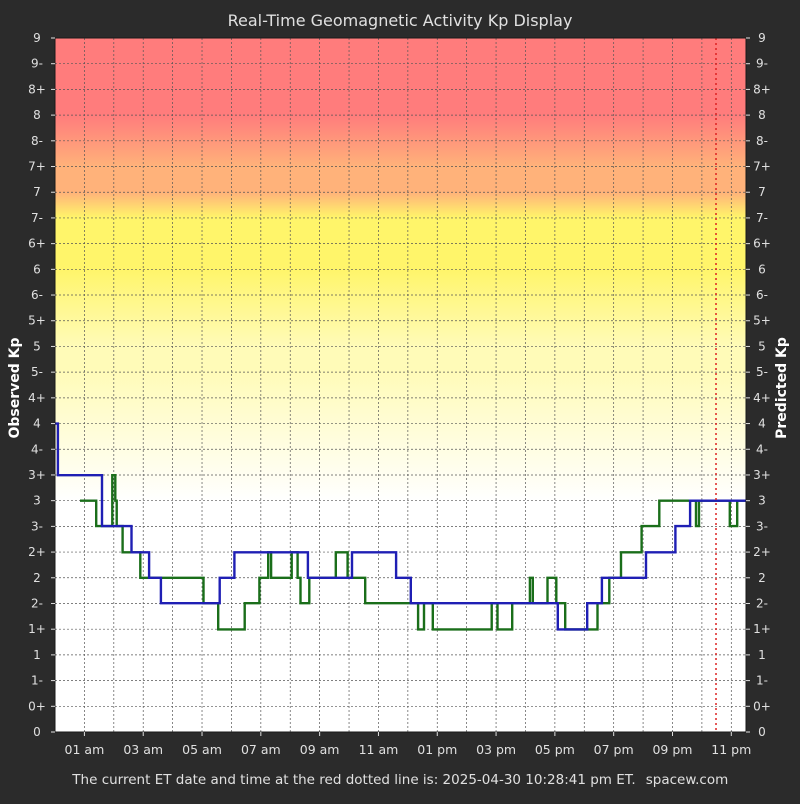 The height and width of the screenshot is (804, 800). I want to click on y-tick-label-left: 7, so click(37, 192).